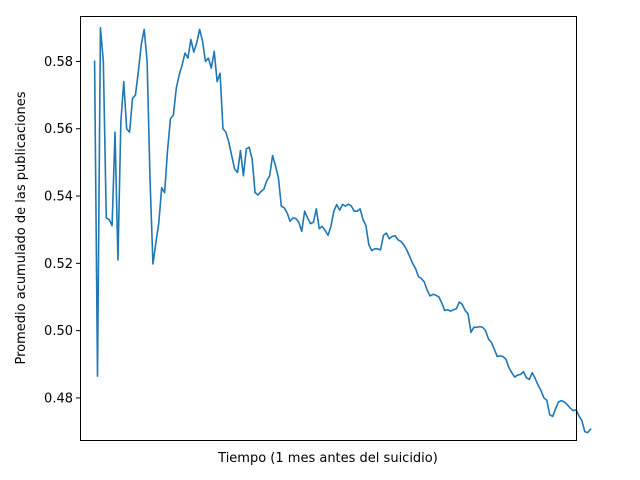 Image resolution: width=640 pixels, height=480 pixels. What do you see at coordinates (58, 264) in the screenshot?
I see `y-tick-label: 0.52` at bounding box center [58, 264].